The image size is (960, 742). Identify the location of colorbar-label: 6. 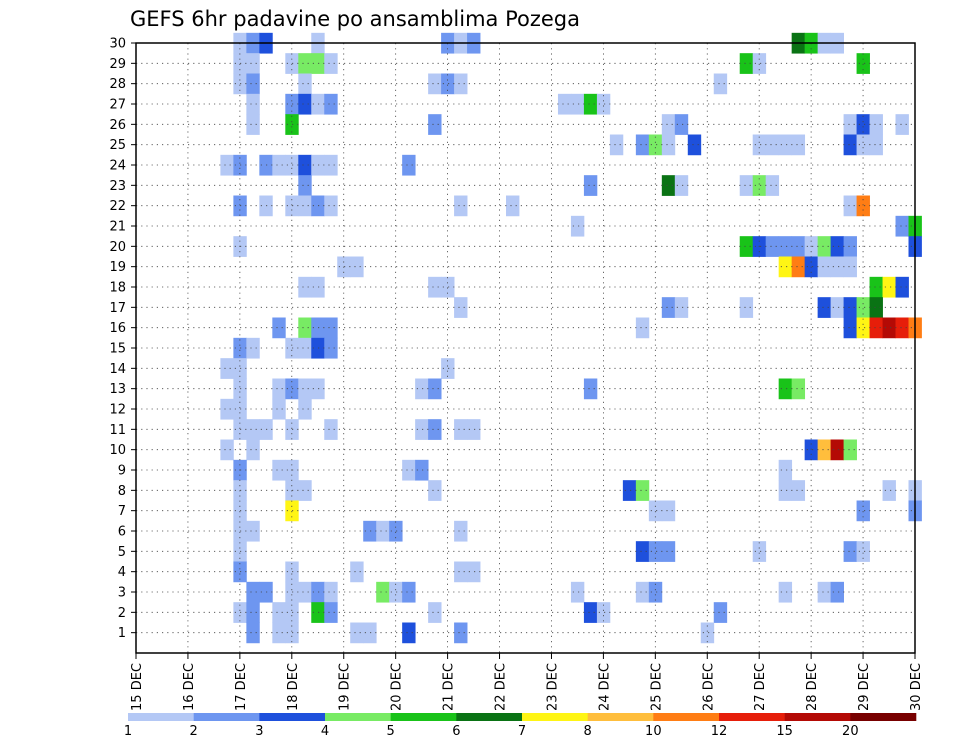
(456, 731).